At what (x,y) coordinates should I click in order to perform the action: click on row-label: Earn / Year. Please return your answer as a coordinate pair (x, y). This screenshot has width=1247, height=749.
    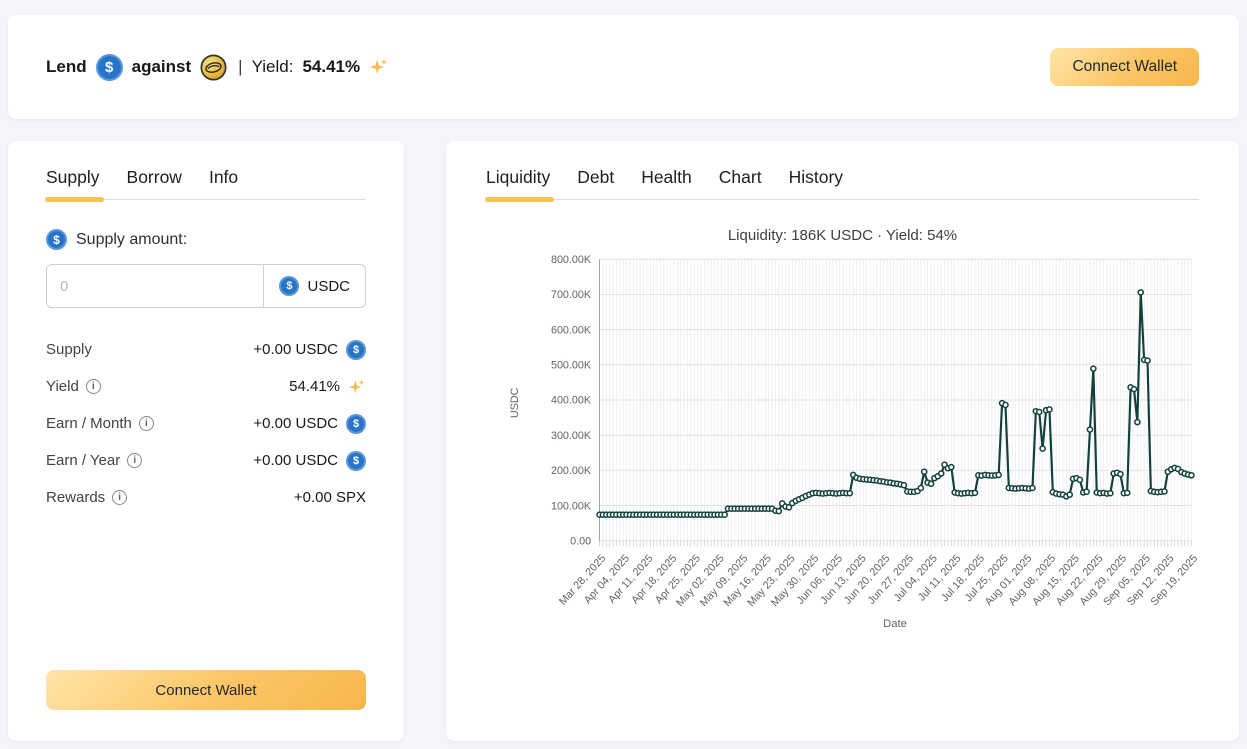
    Looking at the image, I should click on (83, 460).